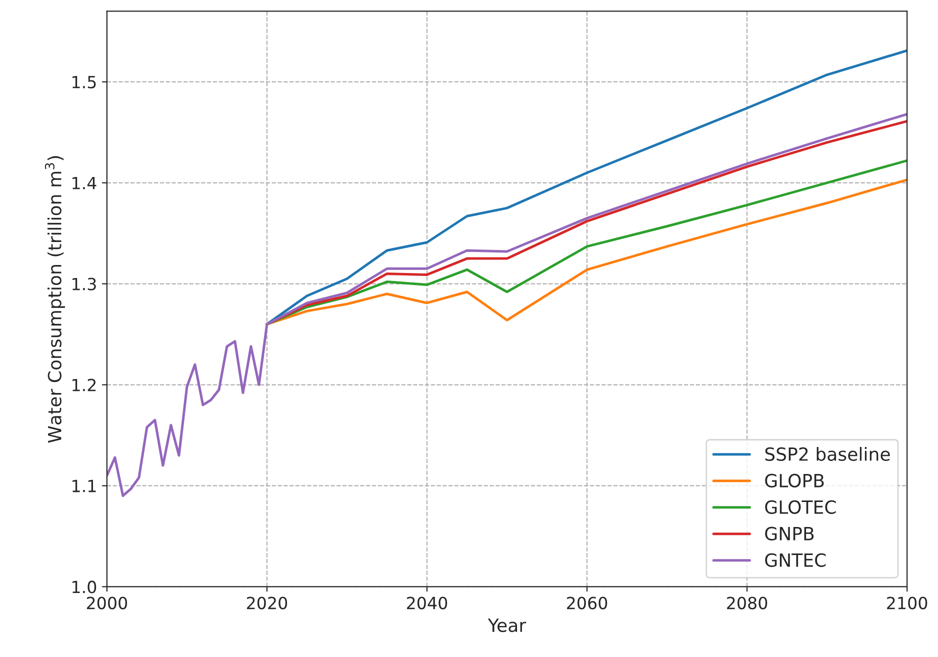  I want to click on legend-label: GNPB, so click(789, 533).